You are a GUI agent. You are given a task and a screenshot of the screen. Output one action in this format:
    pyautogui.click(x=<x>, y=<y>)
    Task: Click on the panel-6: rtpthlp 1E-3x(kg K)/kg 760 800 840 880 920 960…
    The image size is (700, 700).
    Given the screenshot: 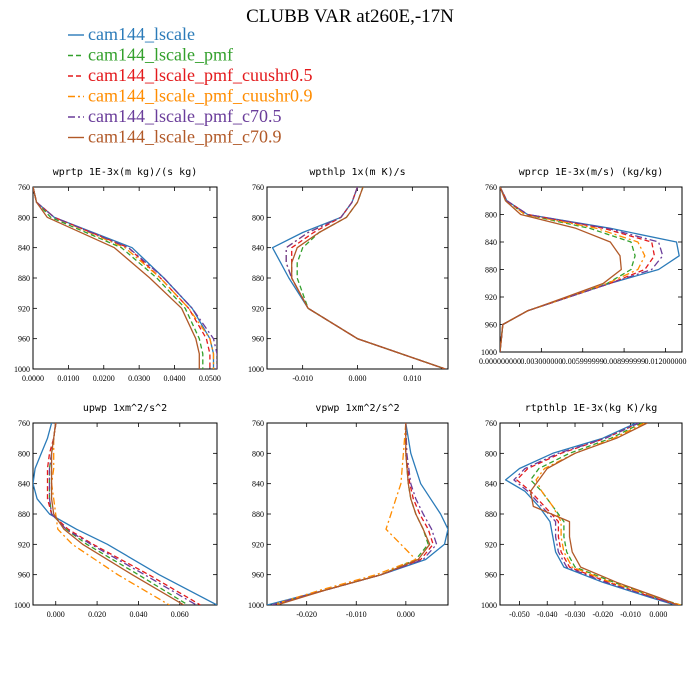 What is the action you would take?
    pyautogui.click(x=582, y=511)
    